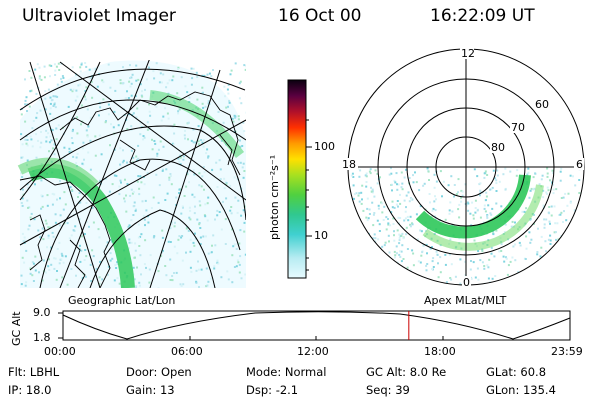  I want to click on geo-aurora-band, so click(81, 225).